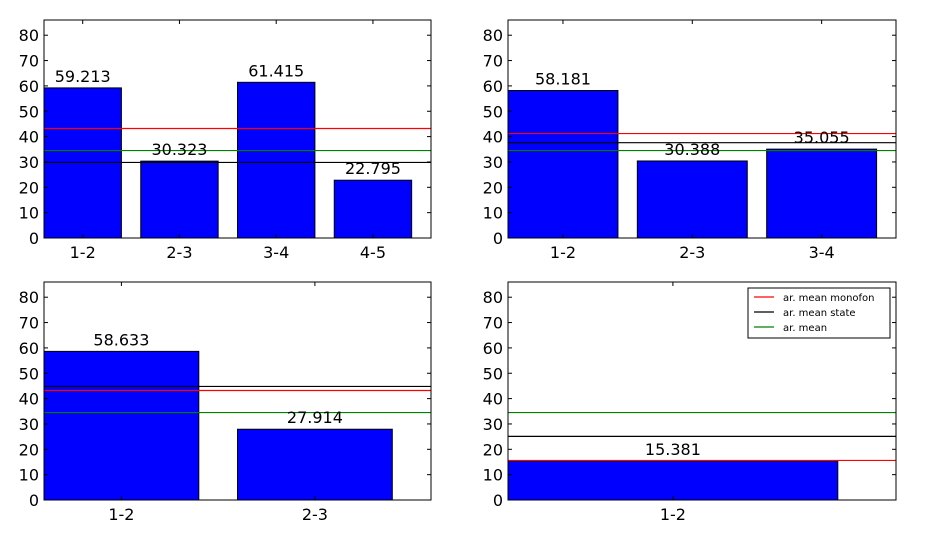 This screenshot has width=926, height=539. I want to click on bar-value-label: 58.633, so click(121, 339).